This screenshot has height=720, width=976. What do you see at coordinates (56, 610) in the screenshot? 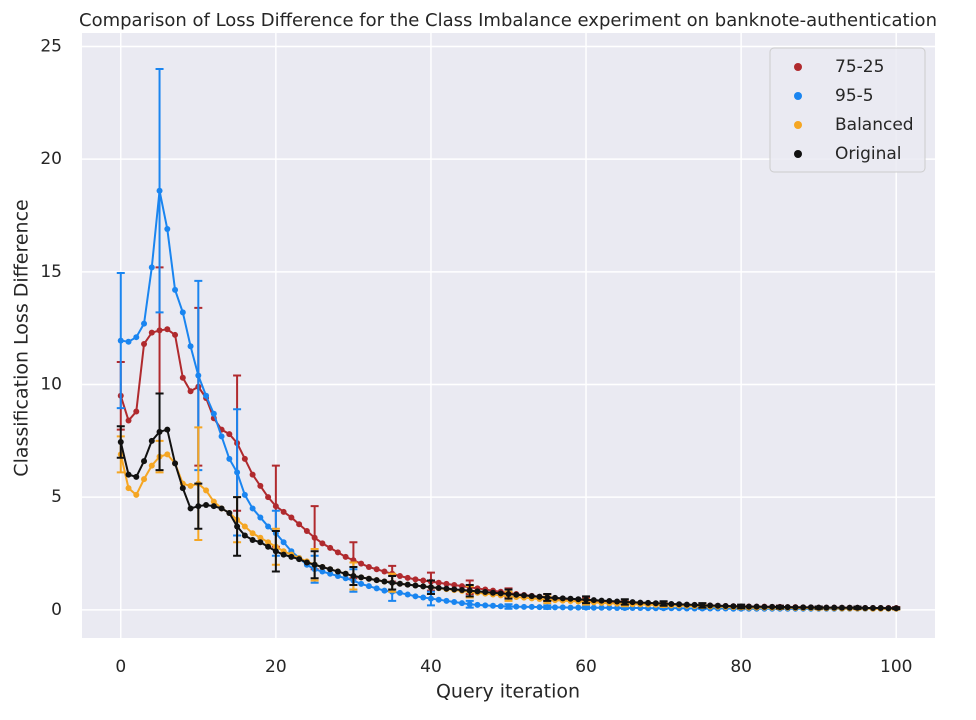
I see `y-tick-label: 0` at bounding box center [56, 610].